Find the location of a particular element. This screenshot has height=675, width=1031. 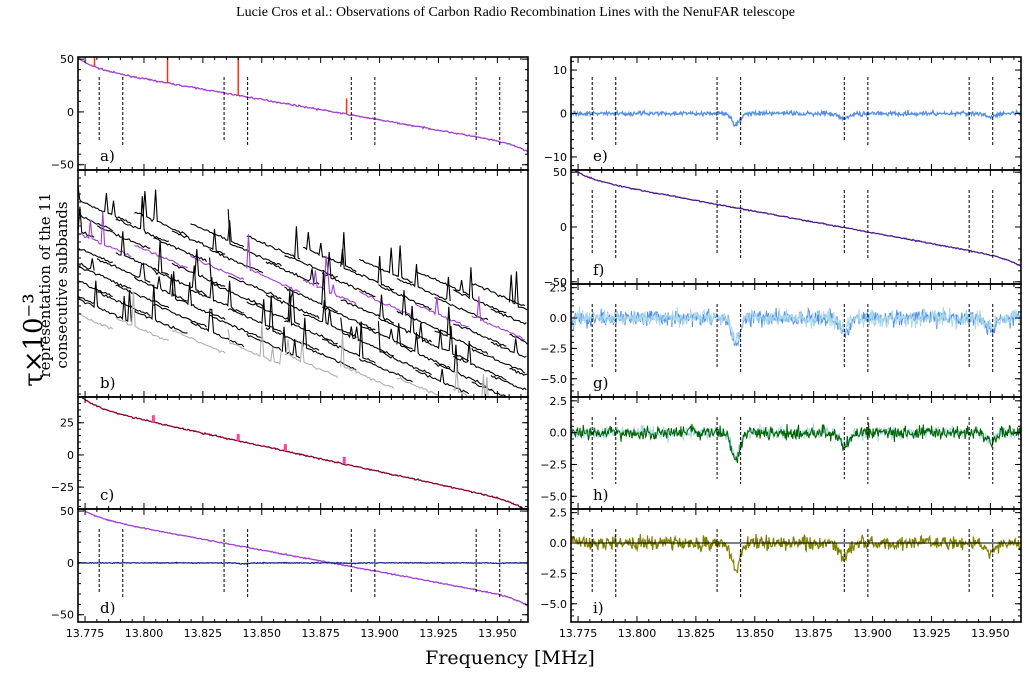

panel-d-ytick-label: 0 is located at coordinates (70, 563).